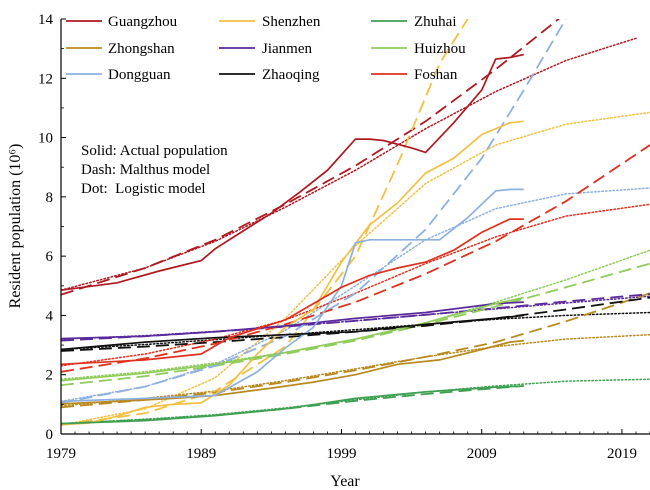  What do you see at coordinates (292, 372) in the screenshot?
I see `zhongshan-actual-line` at bounding box center [292, 372].